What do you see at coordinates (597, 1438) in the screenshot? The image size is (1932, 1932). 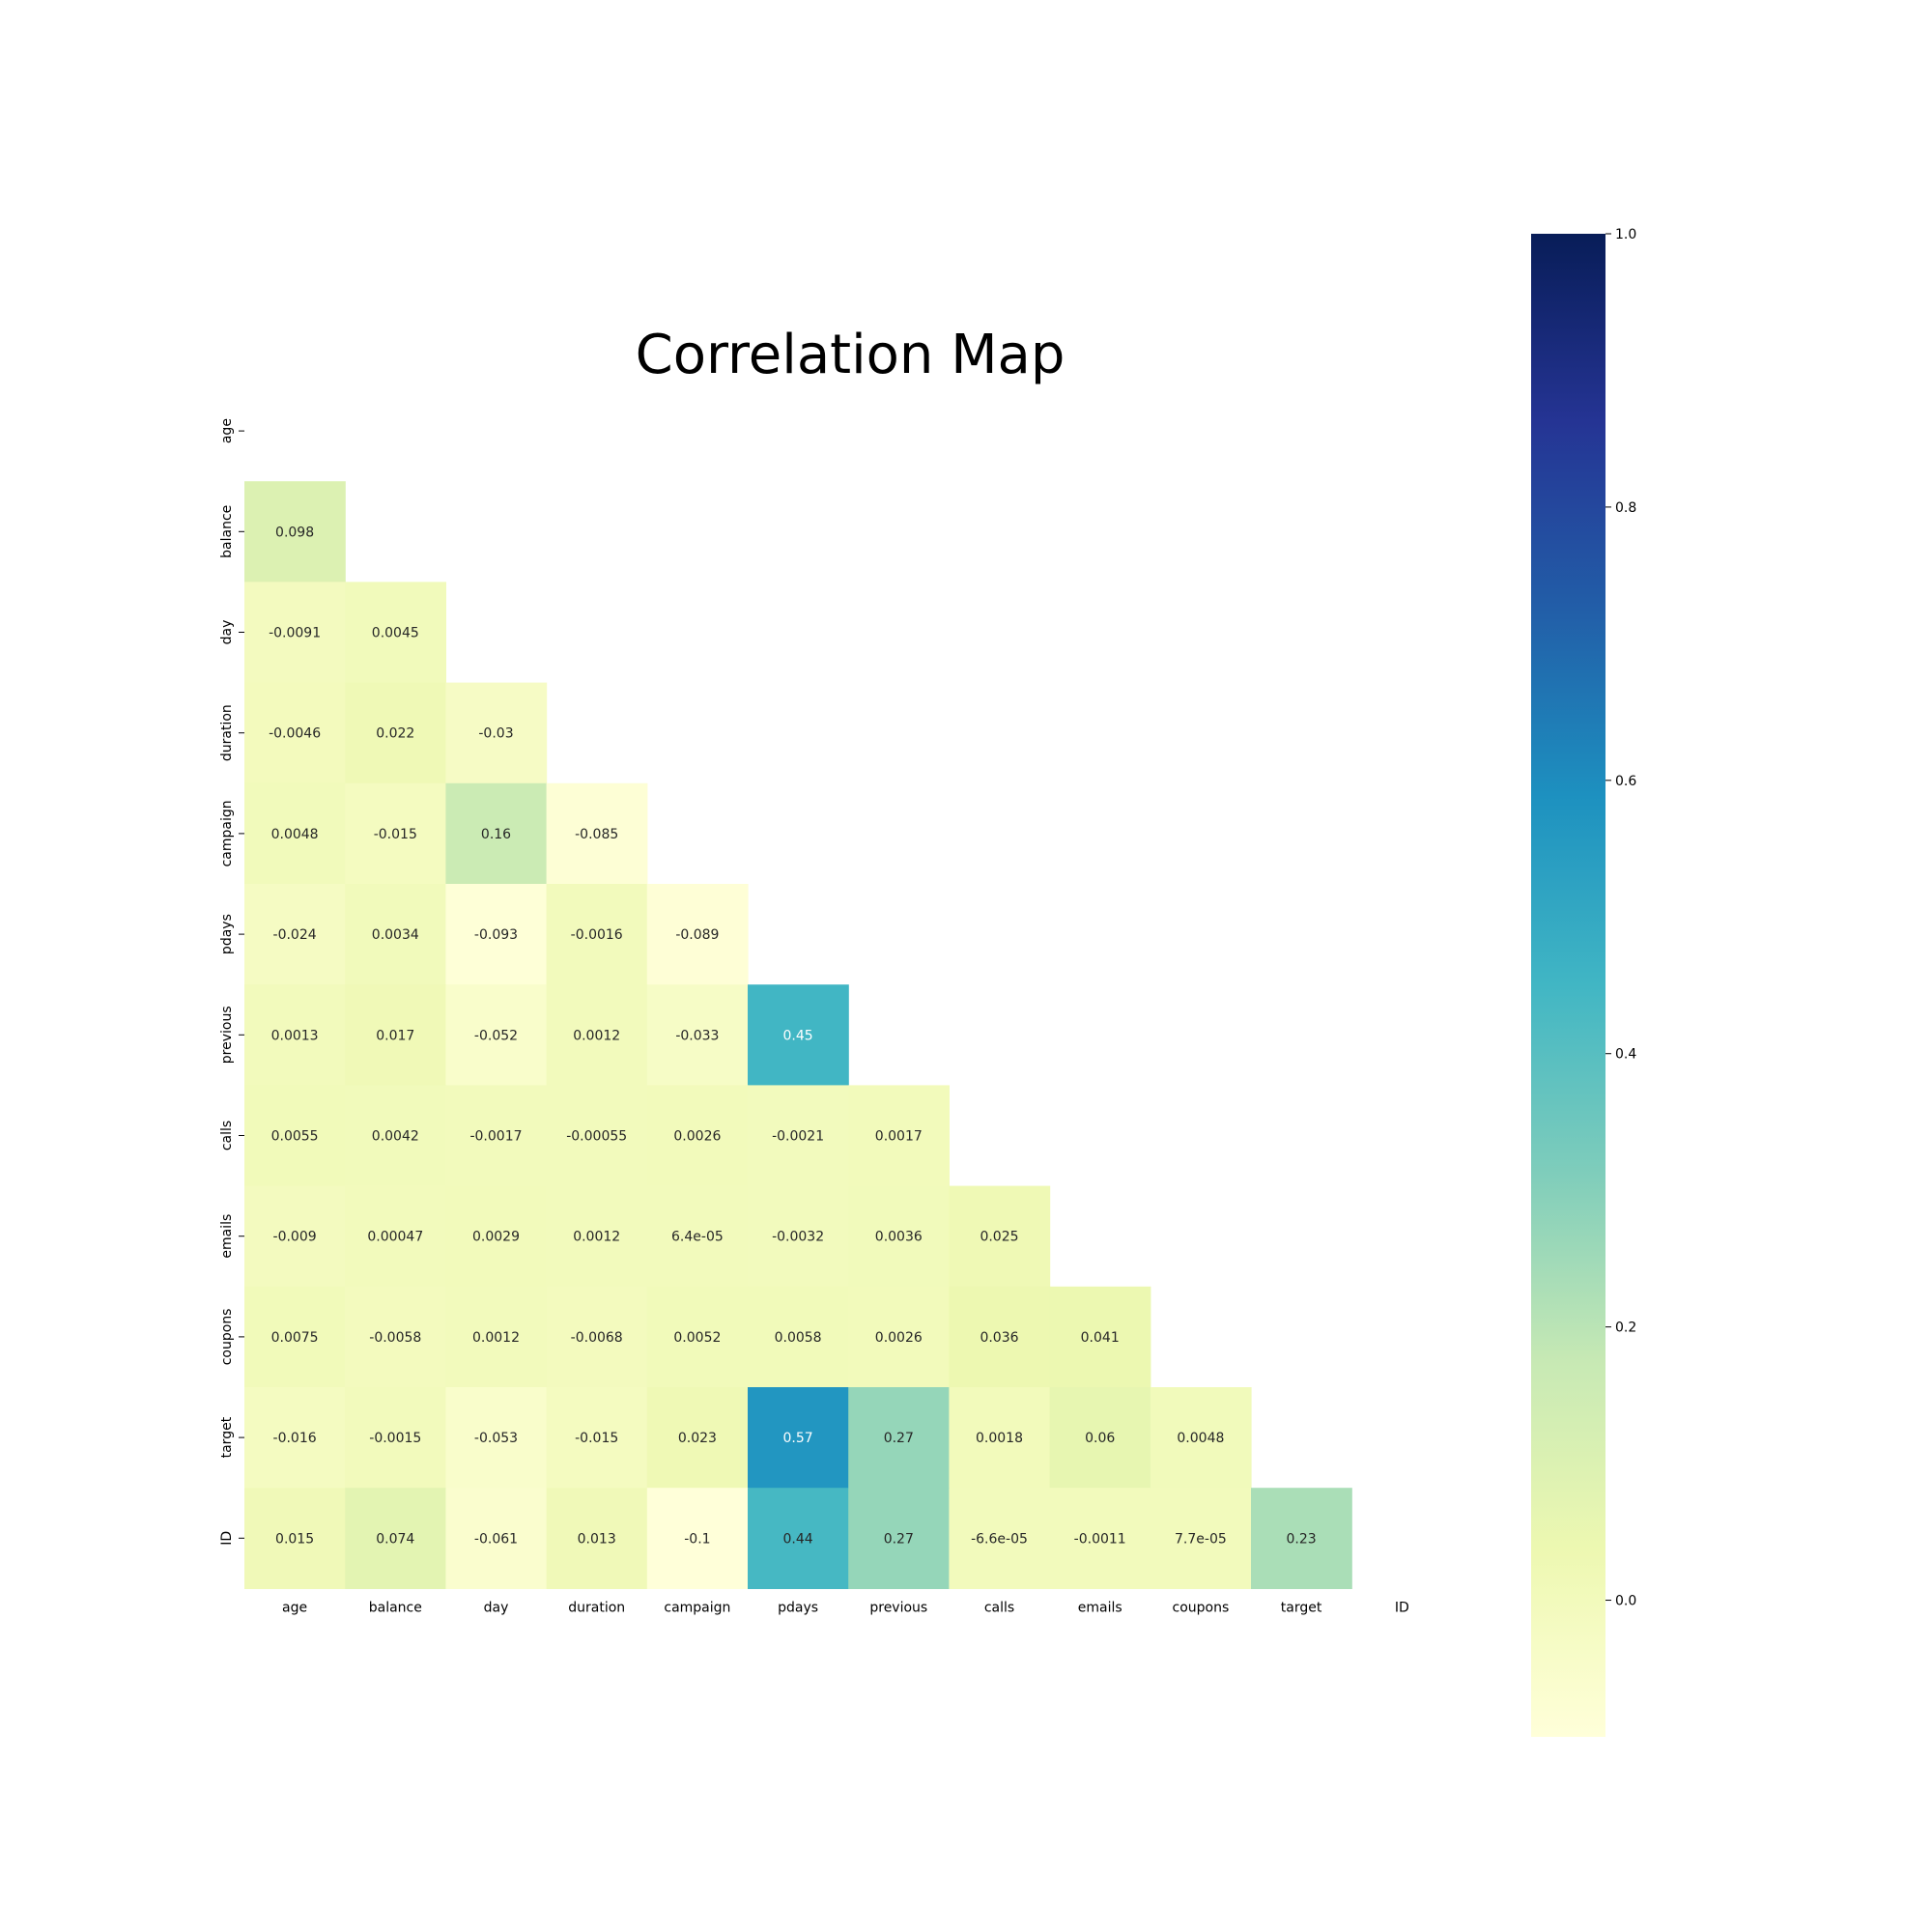 I see `heatmap-cell-target-duration` at bounding box center [597, 1438].